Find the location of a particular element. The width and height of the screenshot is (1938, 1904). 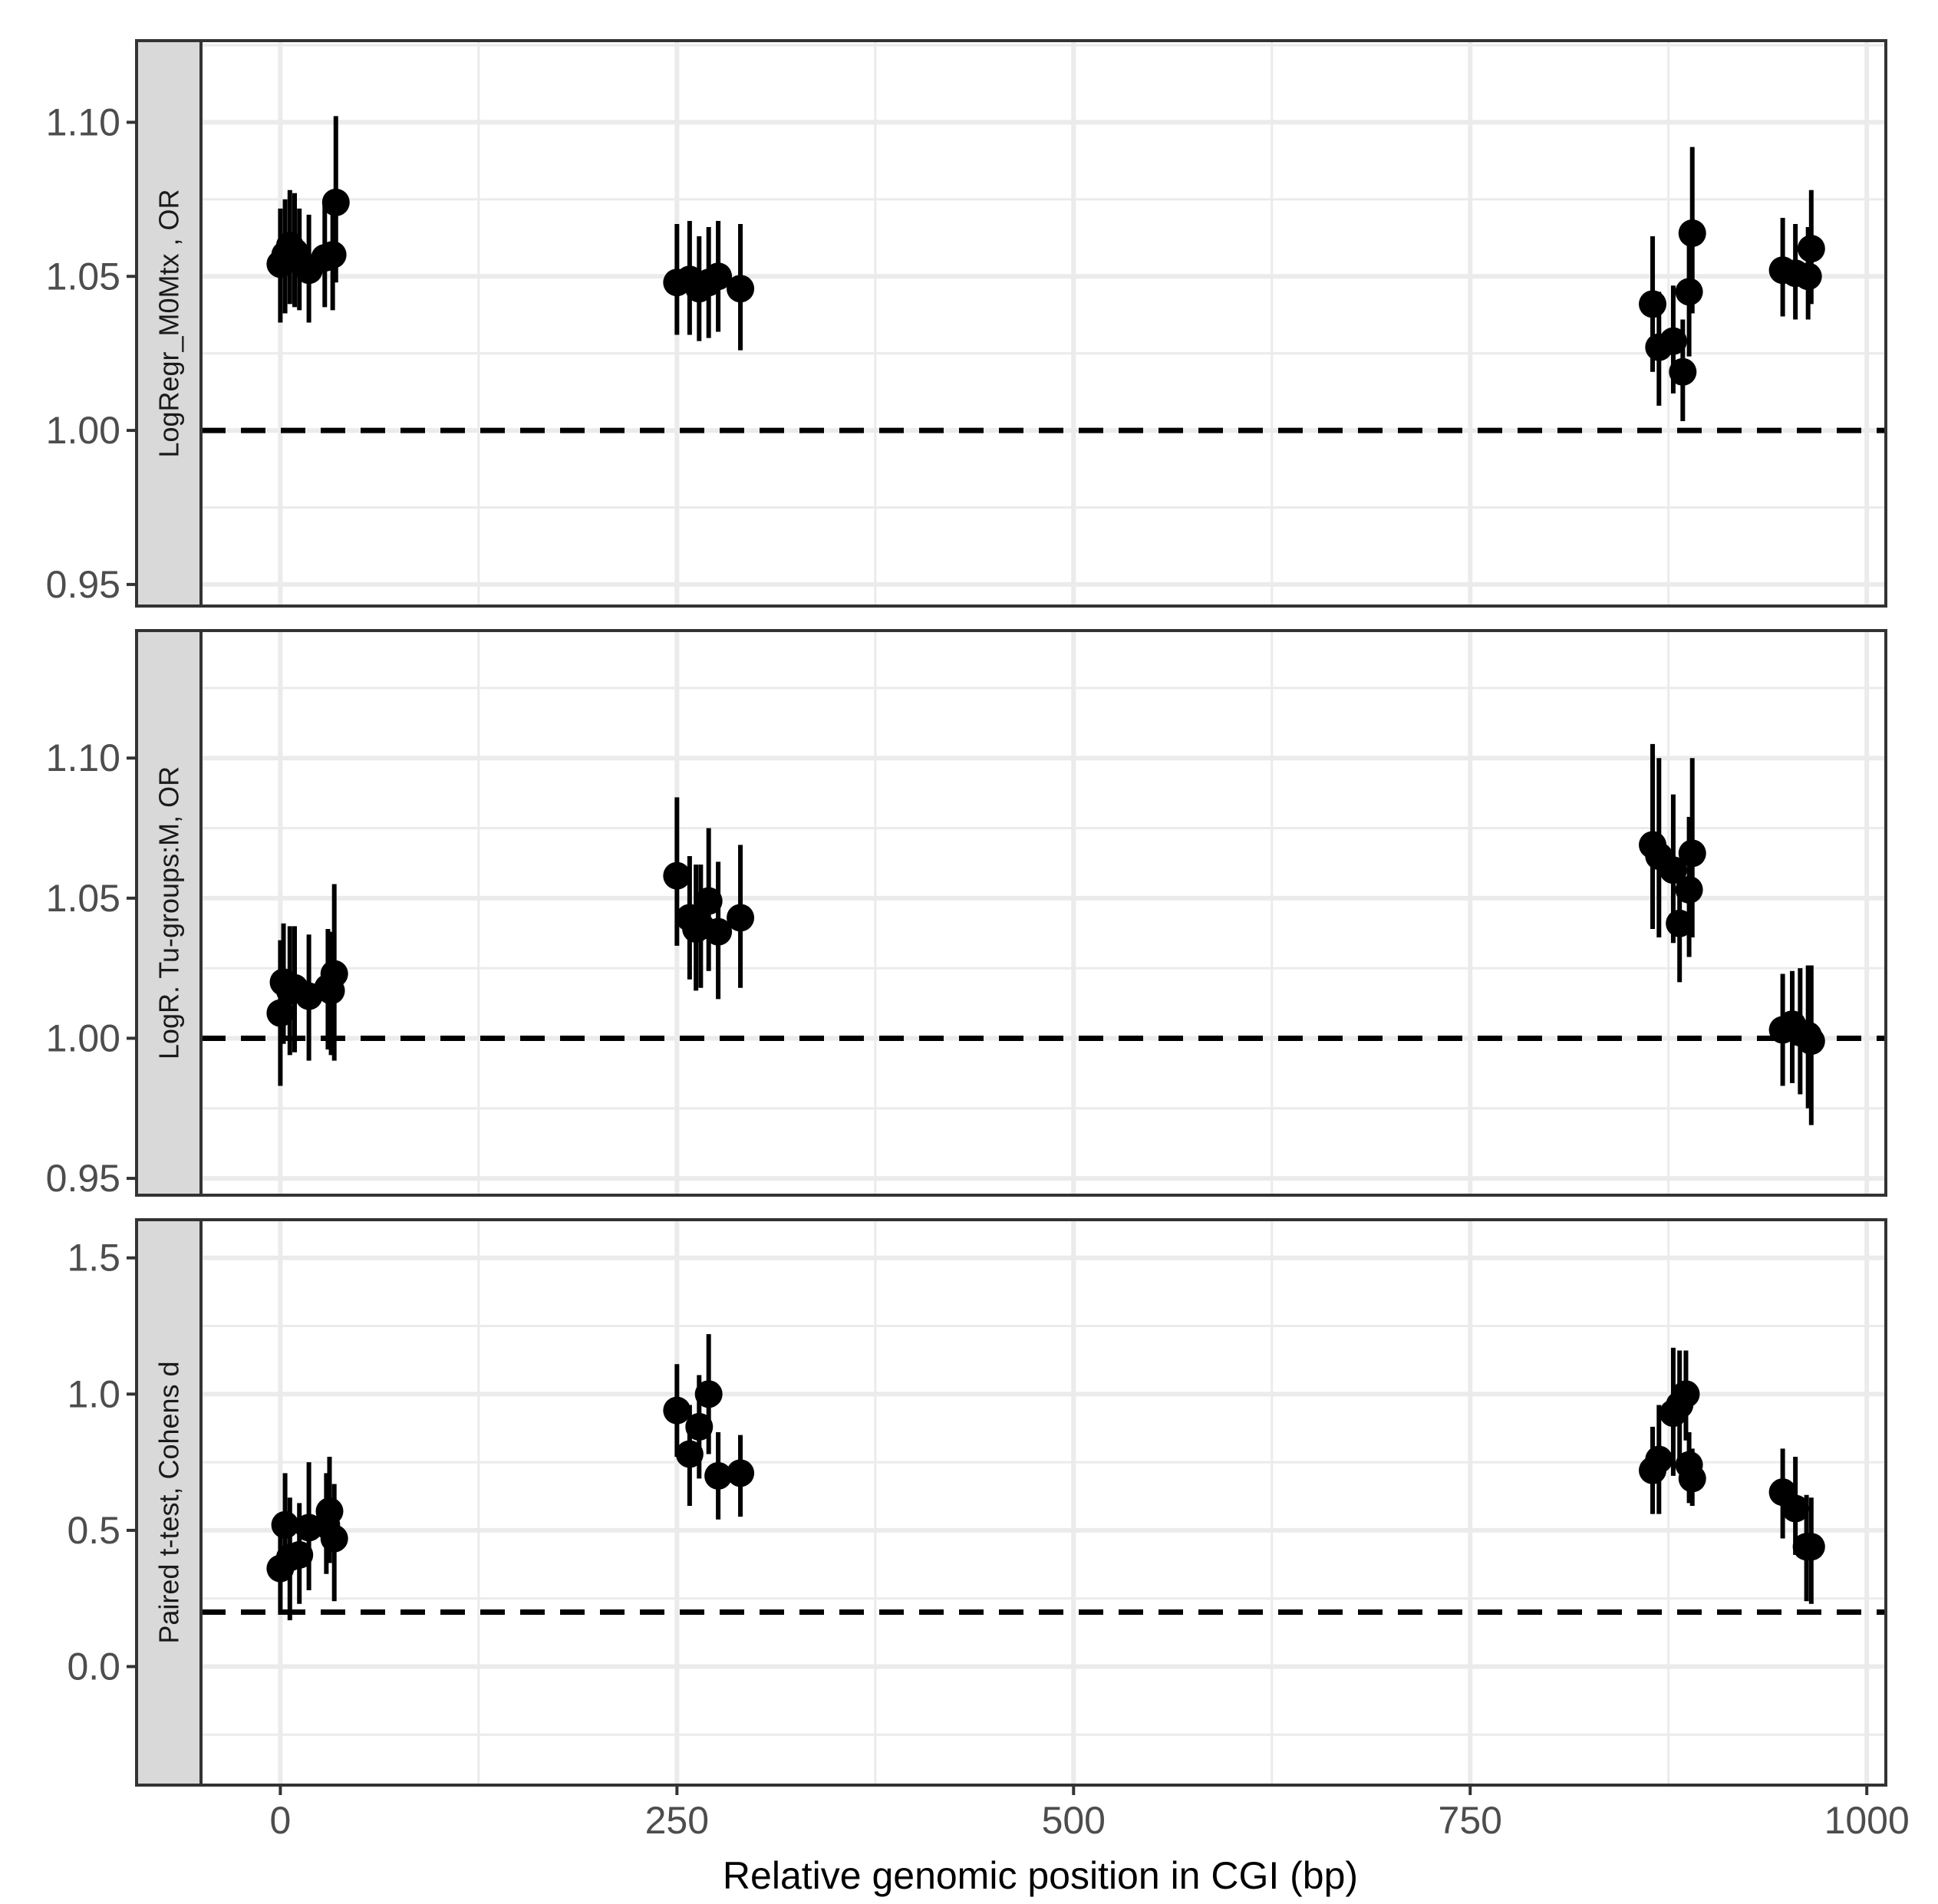

x-tick-label: 750 is located at coordinates (1470, 1820).